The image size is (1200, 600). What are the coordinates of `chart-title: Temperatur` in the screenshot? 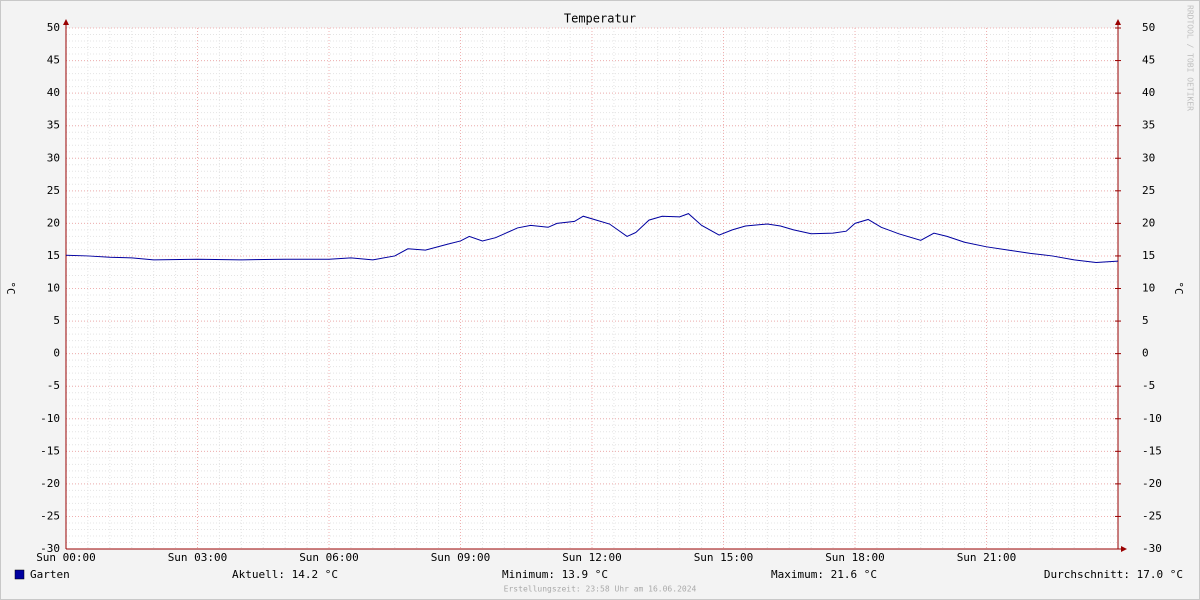 It's located at (600, 19).